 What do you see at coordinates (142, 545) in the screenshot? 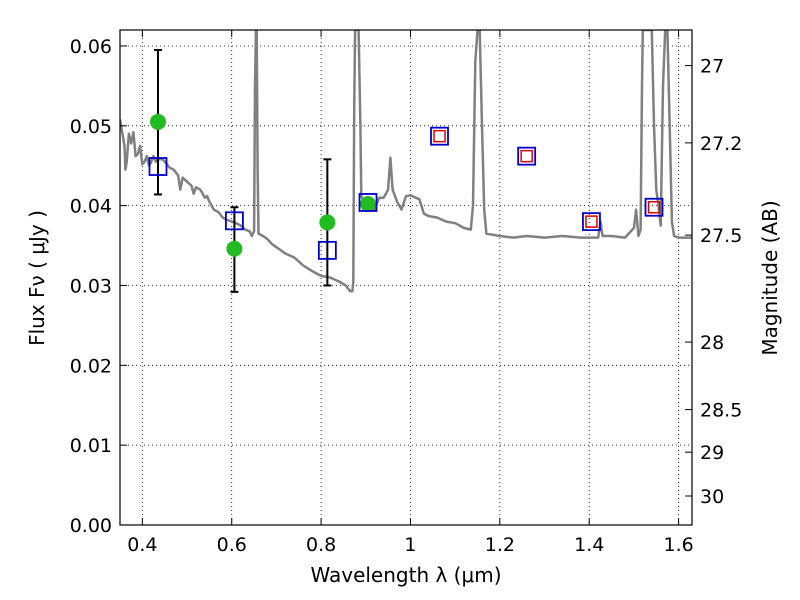
I see `x-tick-label: 0.4` at bounding box center [142, 545].